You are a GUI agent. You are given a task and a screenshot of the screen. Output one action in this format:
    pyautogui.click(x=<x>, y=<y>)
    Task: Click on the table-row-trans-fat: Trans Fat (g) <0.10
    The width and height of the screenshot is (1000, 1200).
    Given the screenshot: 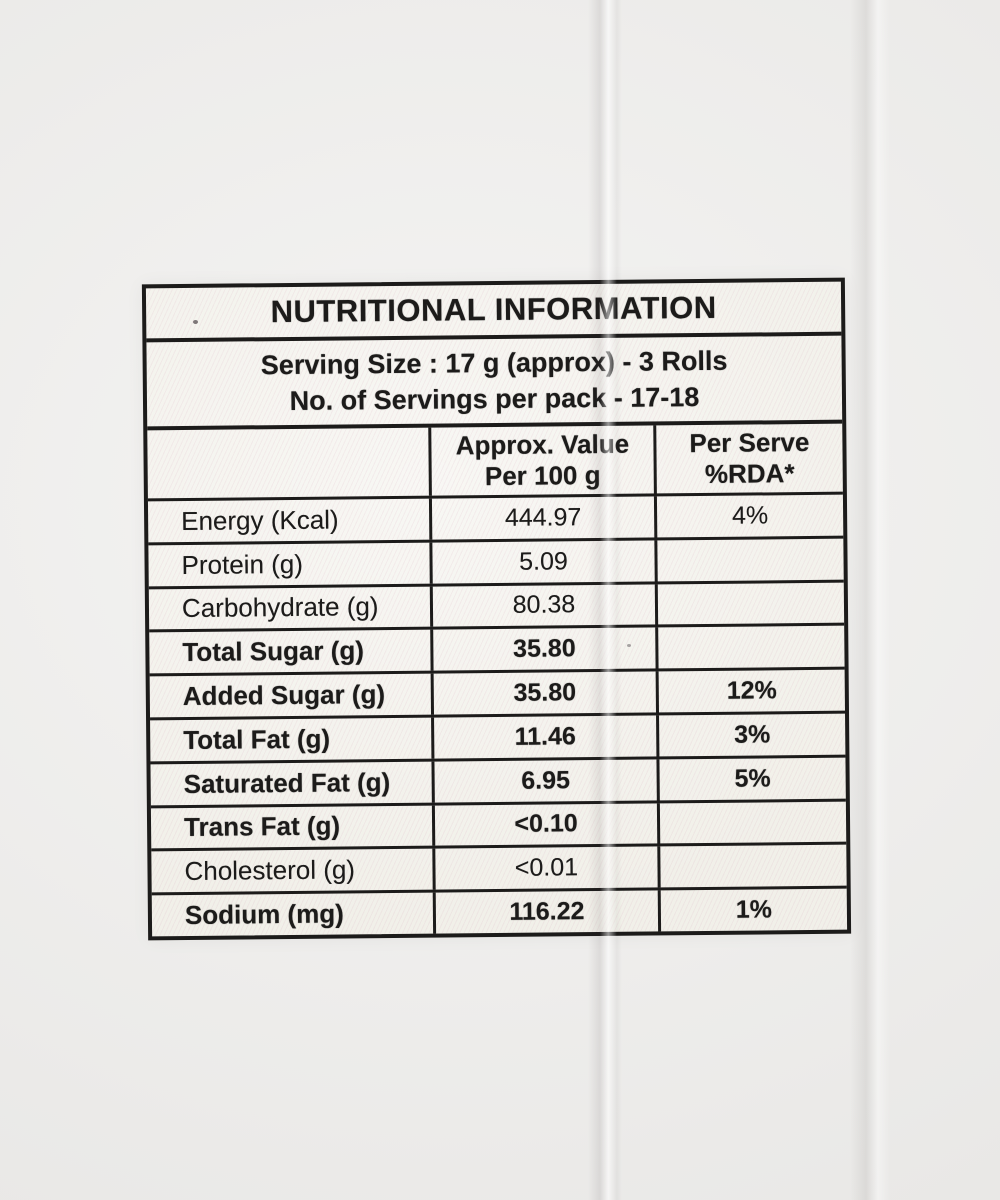 What is the action you would take?
    pyautogui.click(x=498, y=823)
    